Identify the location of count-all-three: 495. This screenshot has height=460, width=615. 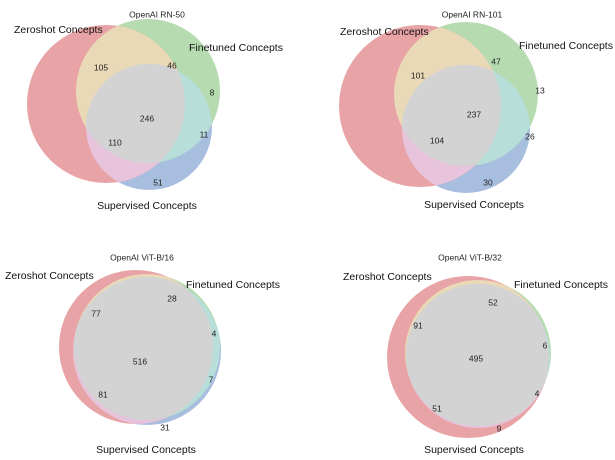
(476, 358).